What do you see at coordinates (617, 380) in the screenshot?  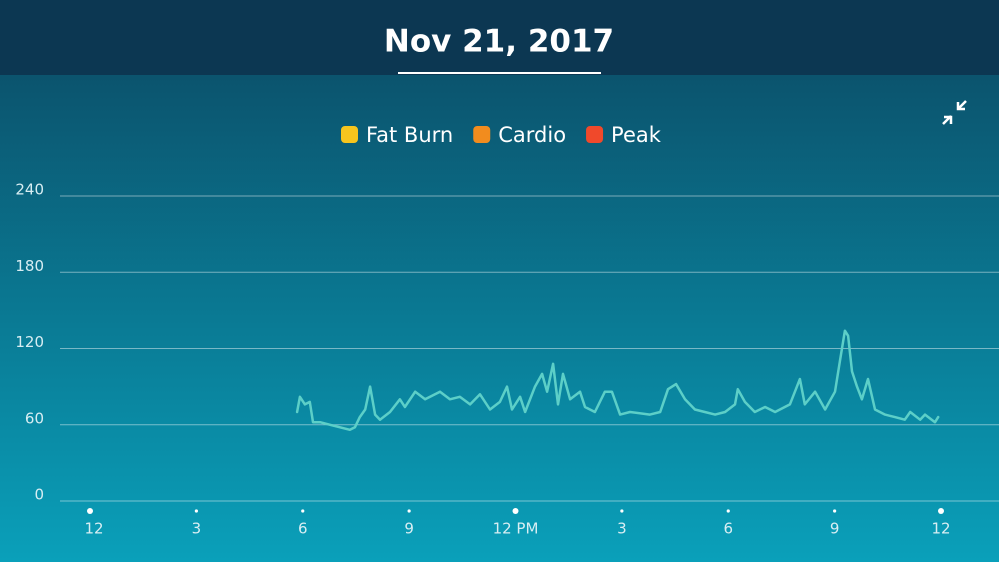 I see `heart-rate-line` at bounding box center [617, 380].